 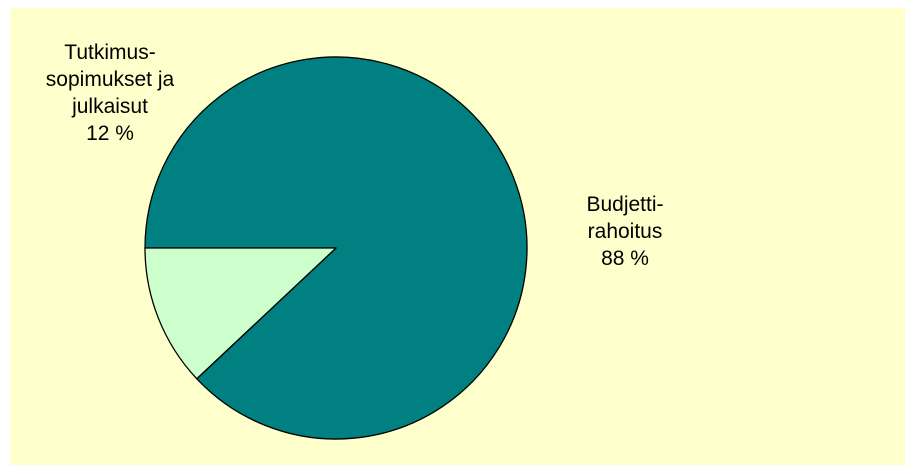 What do you see at coordinates (110, 106) in the screenshot?
I see `slice-label-line: julkaisut` at bounding box center [110, 106].